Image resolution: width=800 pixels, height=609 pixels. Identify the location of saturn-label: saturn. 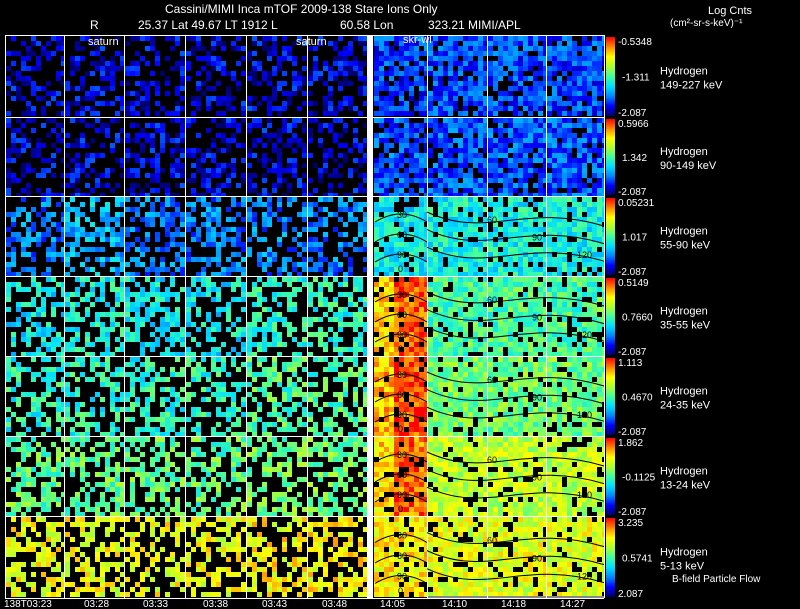
(311, 42).